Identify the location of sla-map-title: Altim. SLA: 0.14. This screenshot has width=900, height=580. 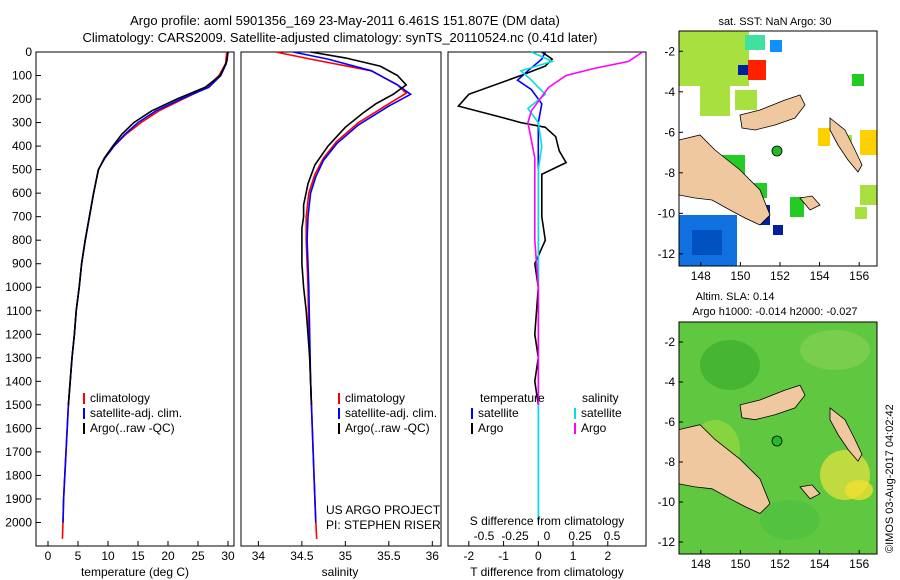
(735, 297).